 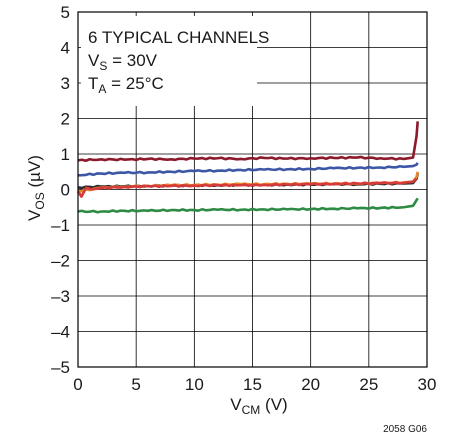 I want to click on annotation-line-3: TA = 25°C, so click(x=126, y=85).